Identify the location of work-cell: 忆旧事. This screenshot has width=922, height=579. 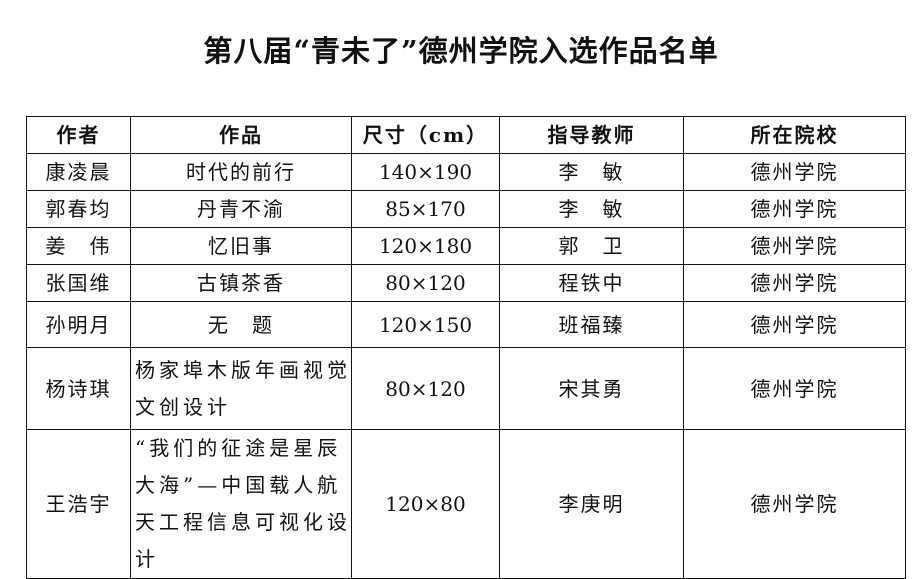
(241, 246).